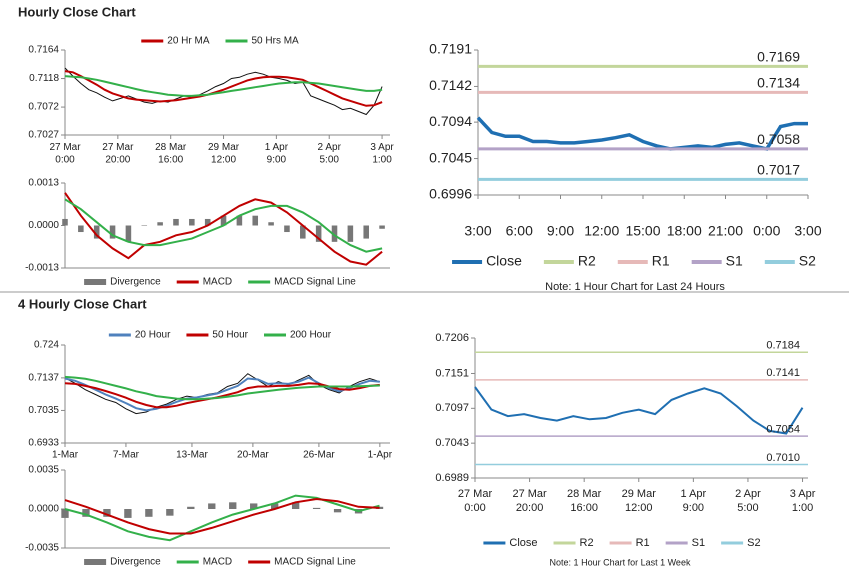 The height and width of the screenshot is (584, 849). I want to click on level-label: 0.7134, so click(778, 83).